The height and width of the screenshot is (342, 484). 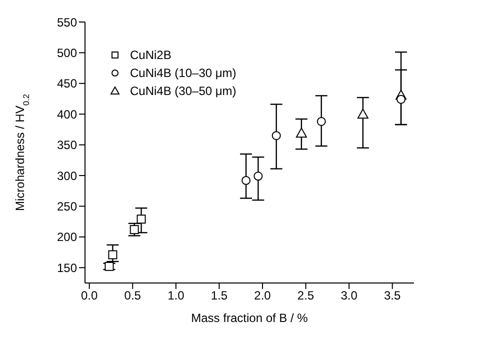 I want to click on x-tick-label: 3.5, so click(x=393, y=295).